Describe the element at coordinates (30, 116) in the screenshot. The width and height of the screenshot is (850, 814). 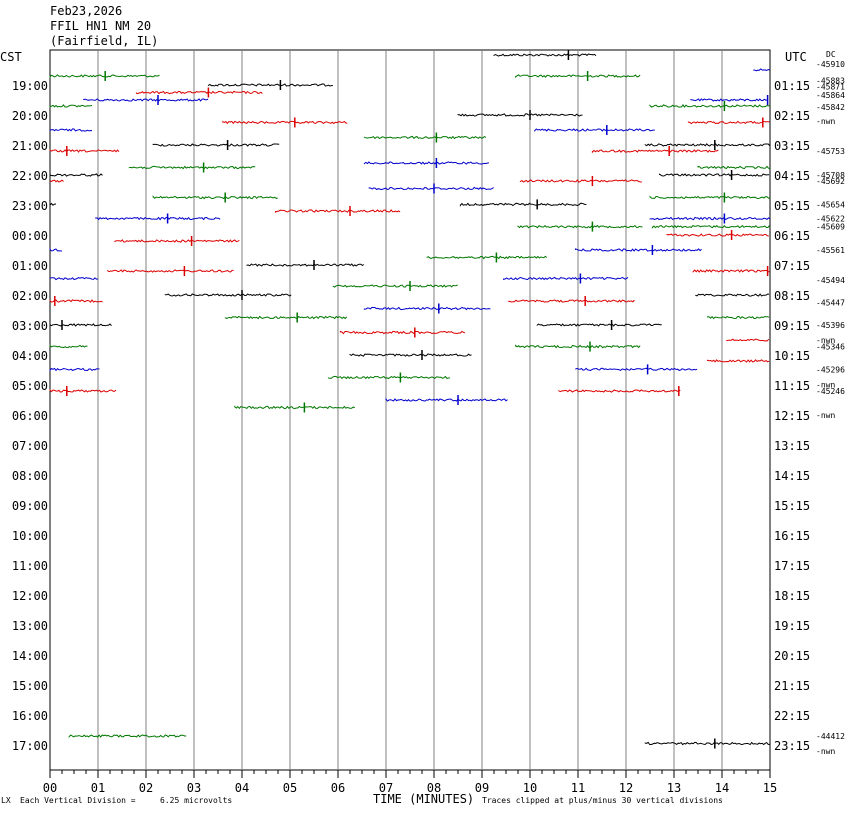
I see `cst-row-label: 20:00` at that location.